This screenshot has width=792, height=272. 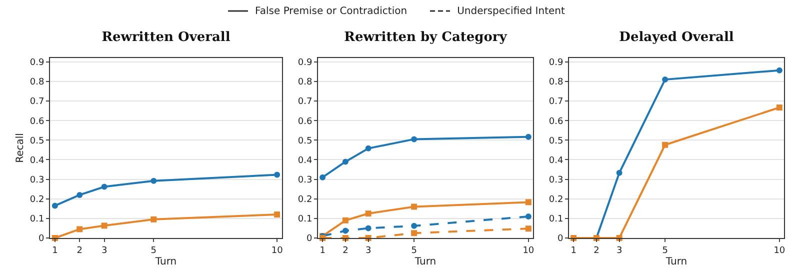 What do you see at coordinates (676, 38) in the screenshot?
I see `chart-title: Delayed Overall` at bounding box center [676, 38].